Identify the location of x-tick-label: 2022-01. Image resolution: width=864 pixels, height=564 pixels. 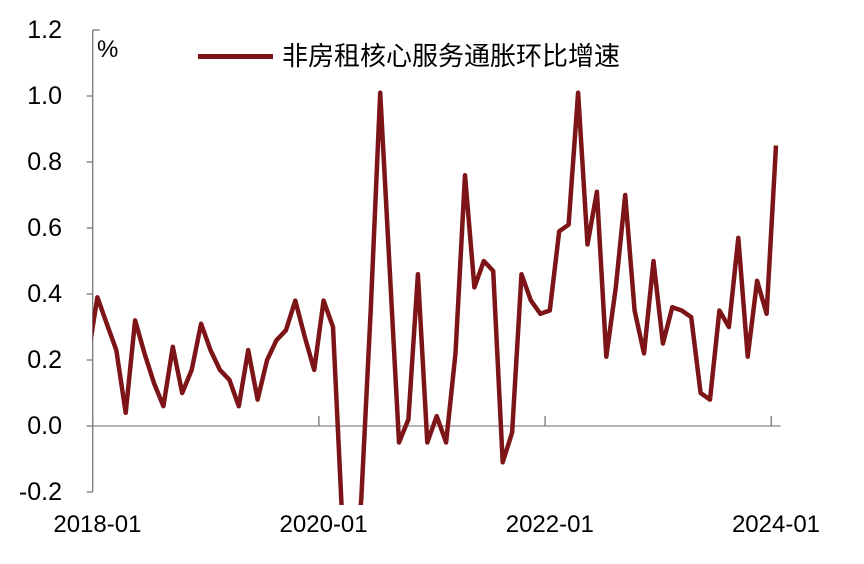
(549, 524).